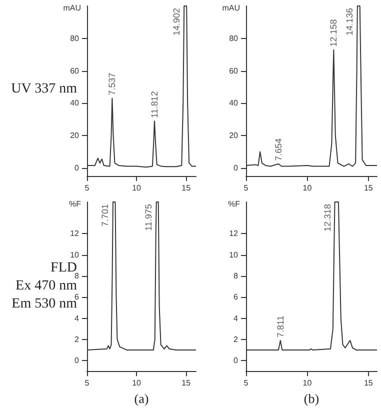  Describe the element at coordinates (327, 218) in the screenshot. I see `annotation: 12.318` at that location.